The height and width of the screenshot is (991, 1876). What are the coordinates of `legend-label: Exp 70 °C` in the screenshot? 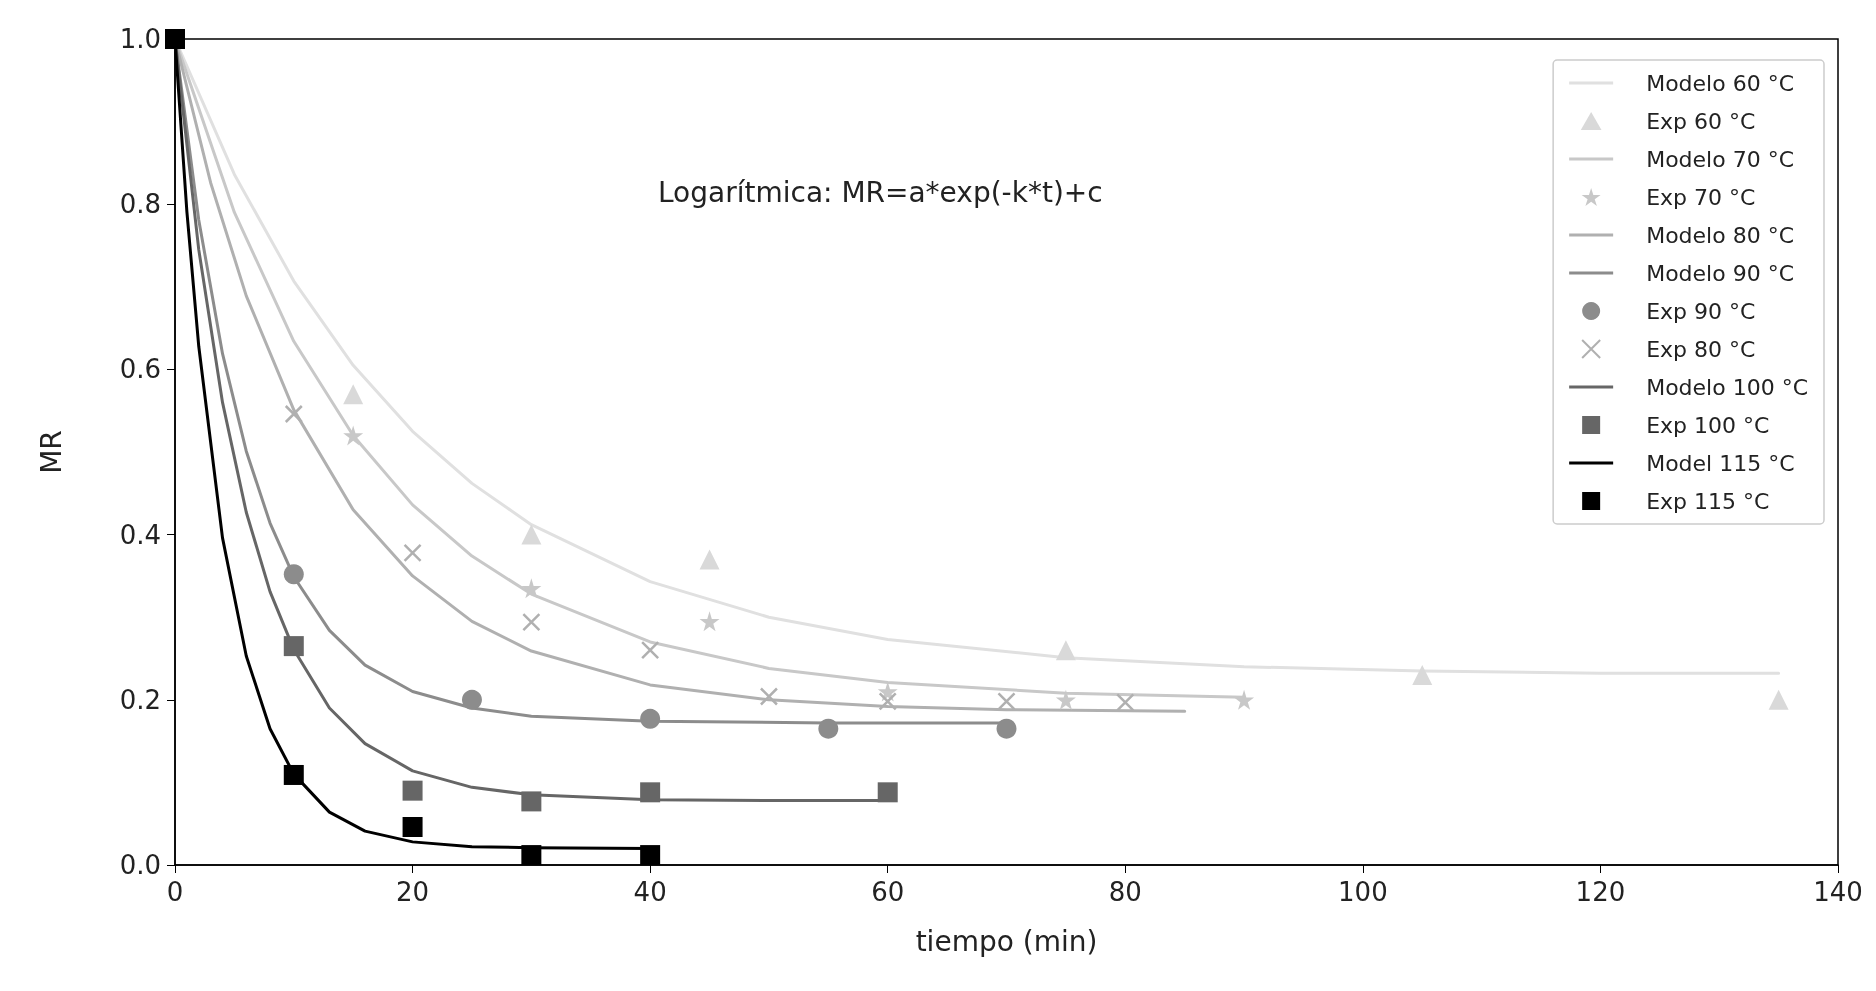 It's located at (1701, 197).